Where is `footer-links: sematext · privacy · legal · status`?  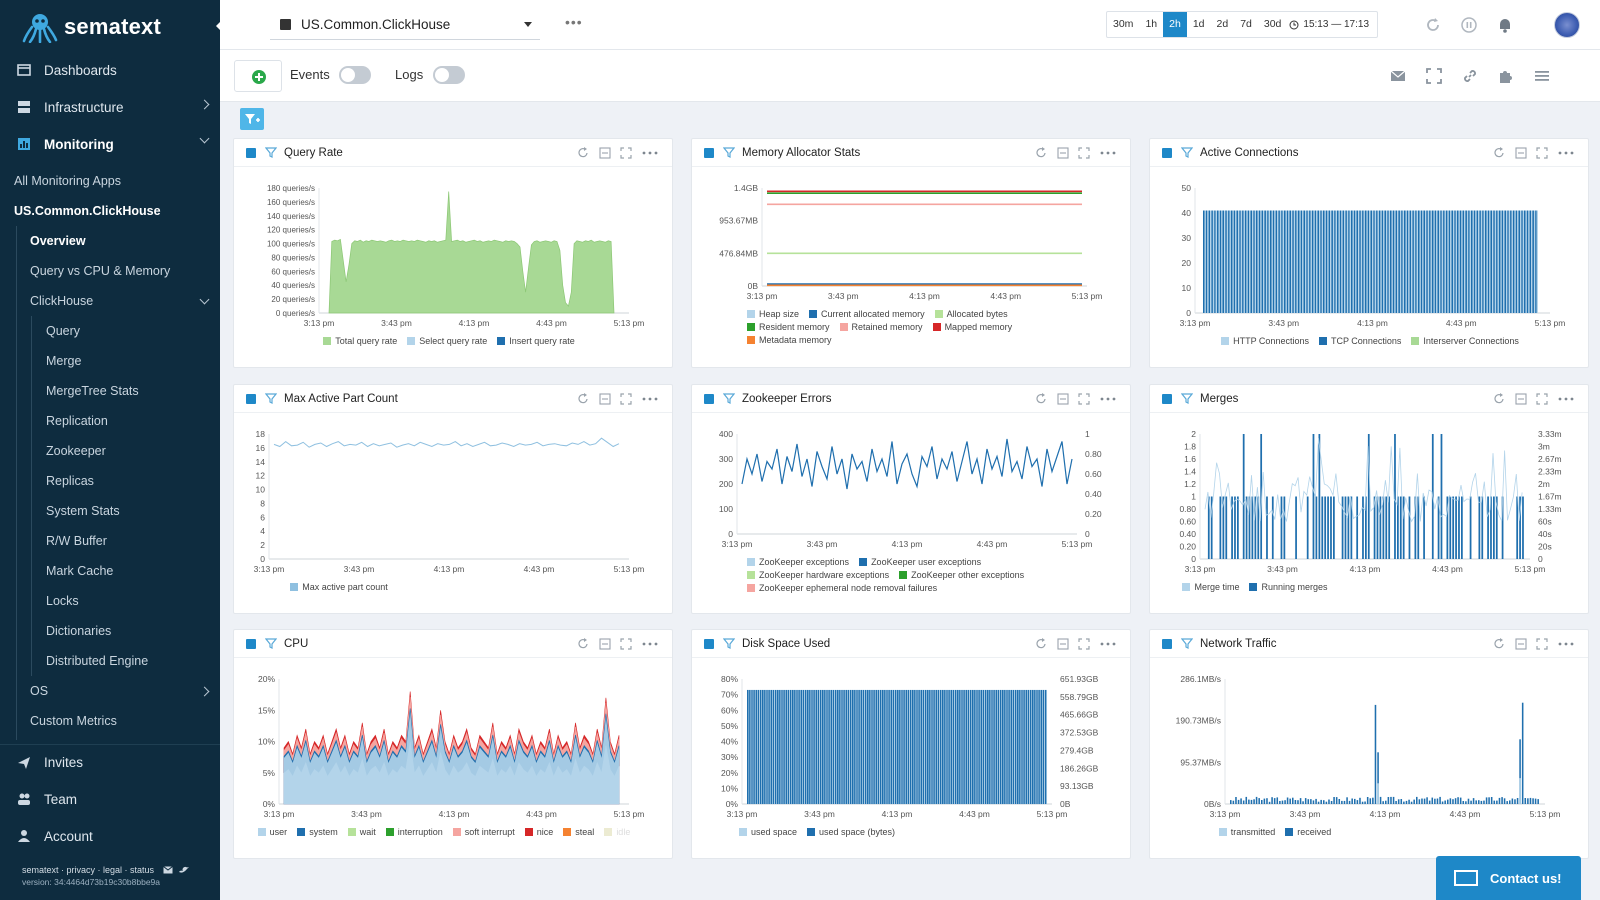
footer-links: sematext · privacy · legal · status is located at coordinates (106, 870).